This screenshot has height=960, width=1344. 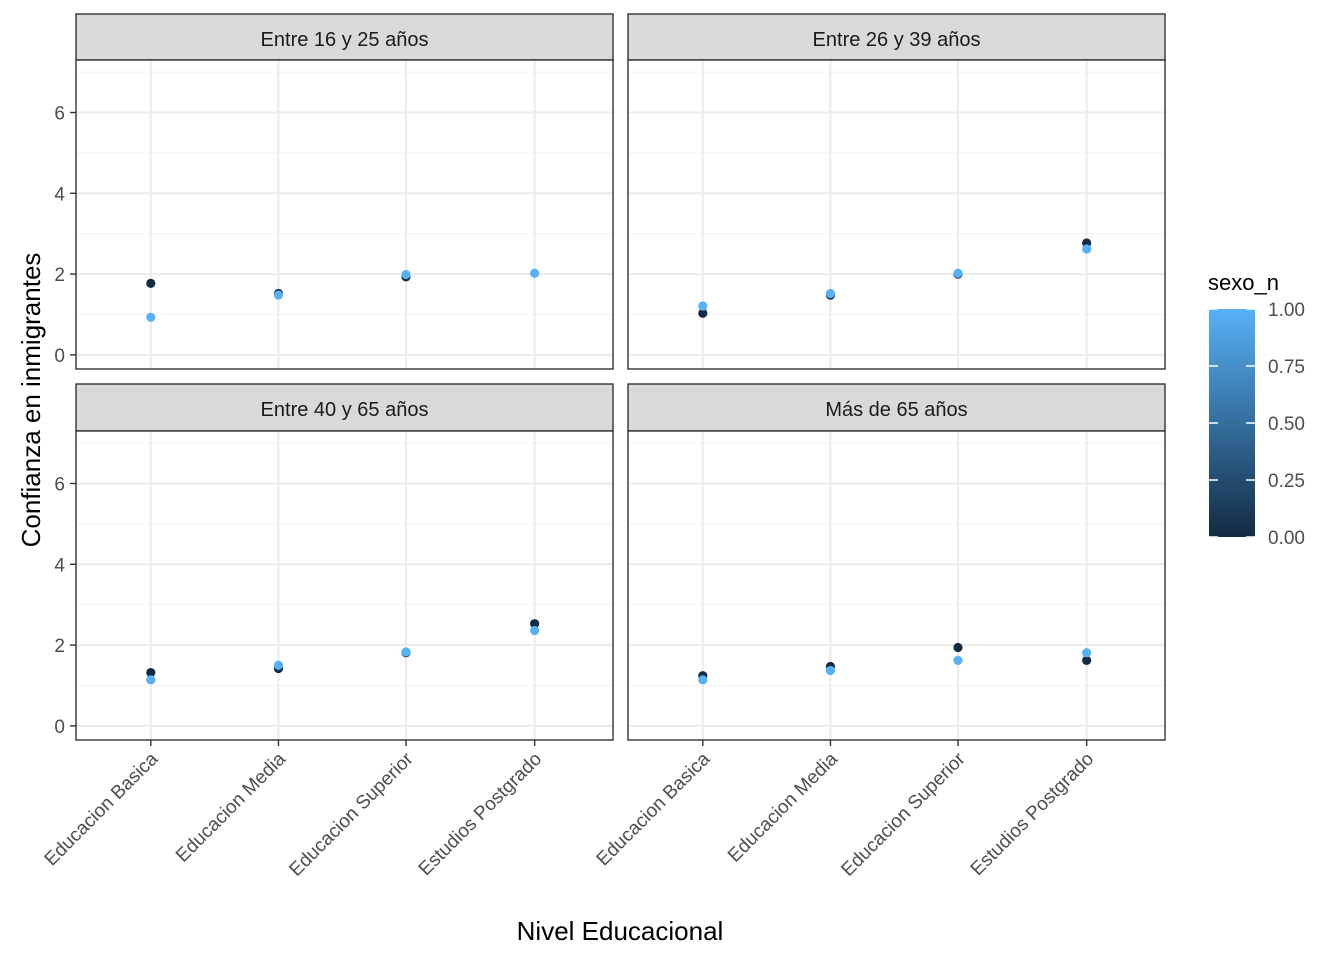 What do you see at coordinates (1286, 424) in the screenshot?
I see `legend-tick-label: 0.50` at bounding box center [1286, 424].